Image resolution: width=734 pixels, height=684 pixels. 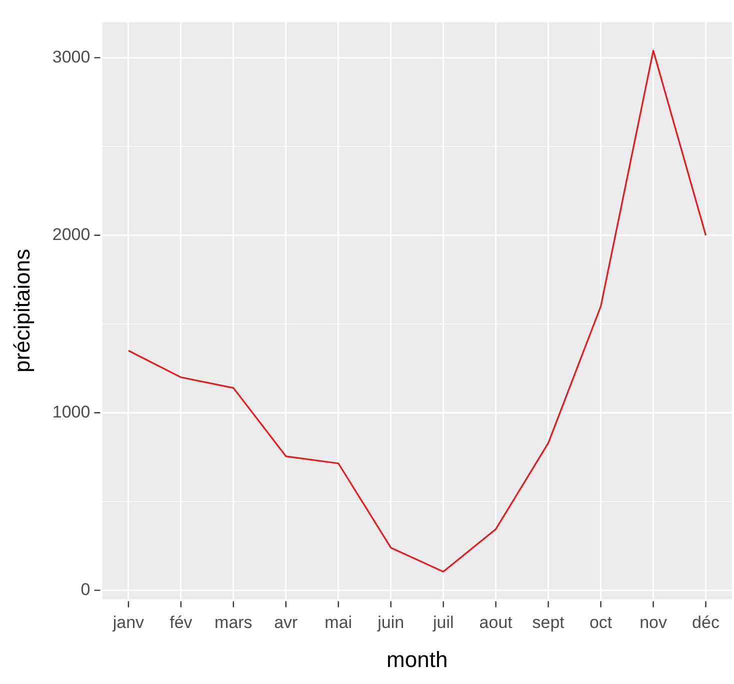 What do you see at coordinates (71, 56) in the screenshot?
I see `y-tick-label: 3000` at bounding box center [71, 56].